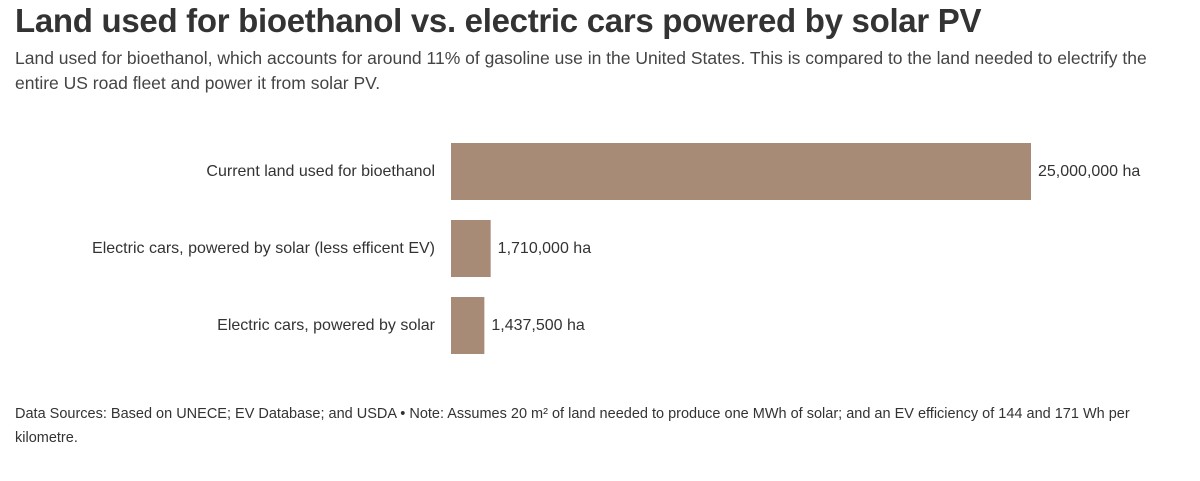 This screenshot has height=481, width=1200. Describe the element at coordinates (326, 325) in the screenshot. I see `category-label-2: Electric cars, powered by solar` at that location.